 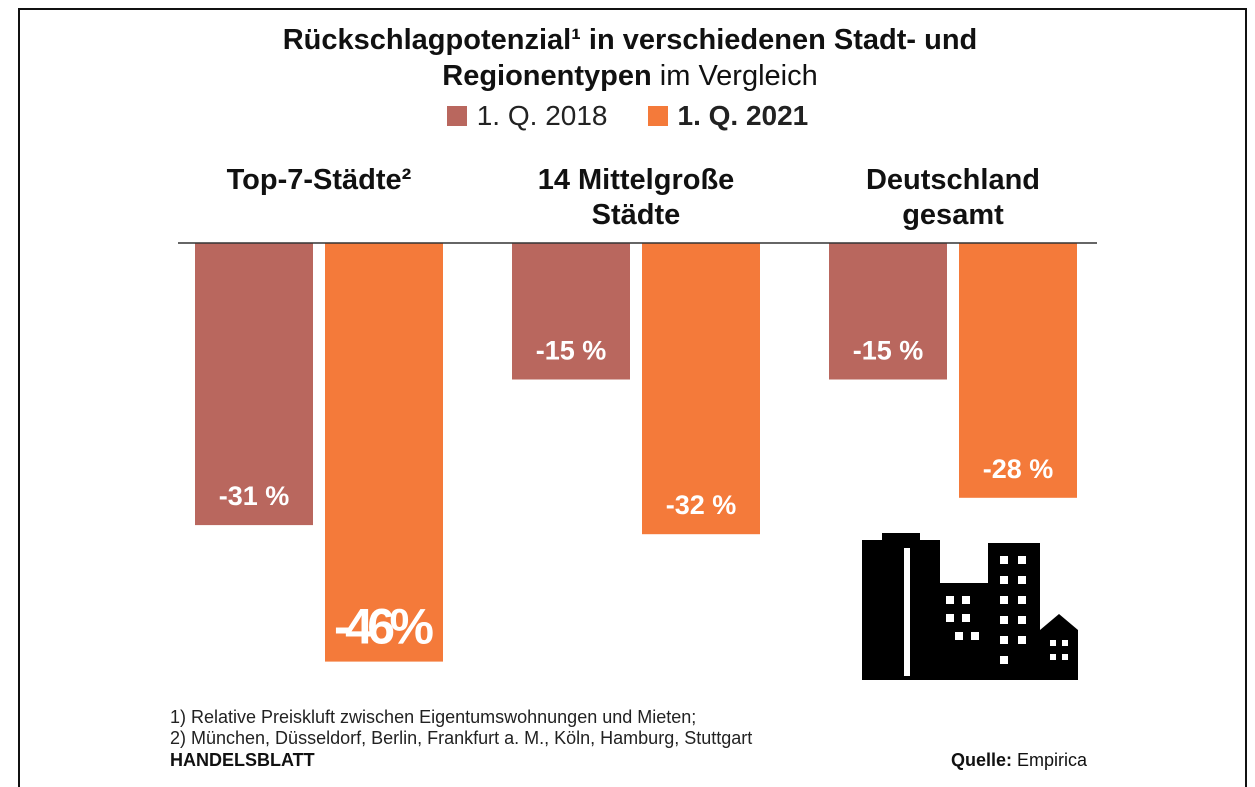 I want to click on value-label: -31 %, so click(x=254, y=496).